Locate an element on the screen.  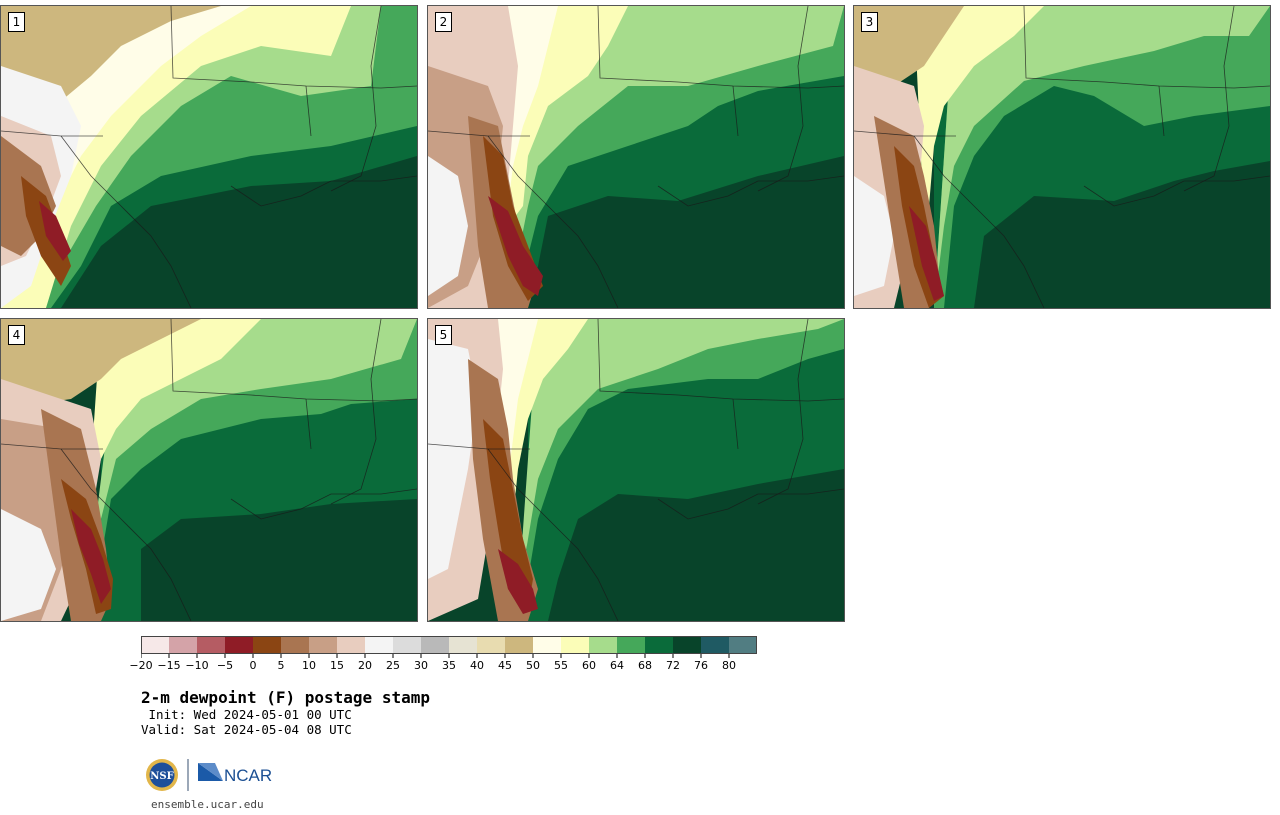
colorbar-tick-label: −20 is located at coordinates (141, 665).